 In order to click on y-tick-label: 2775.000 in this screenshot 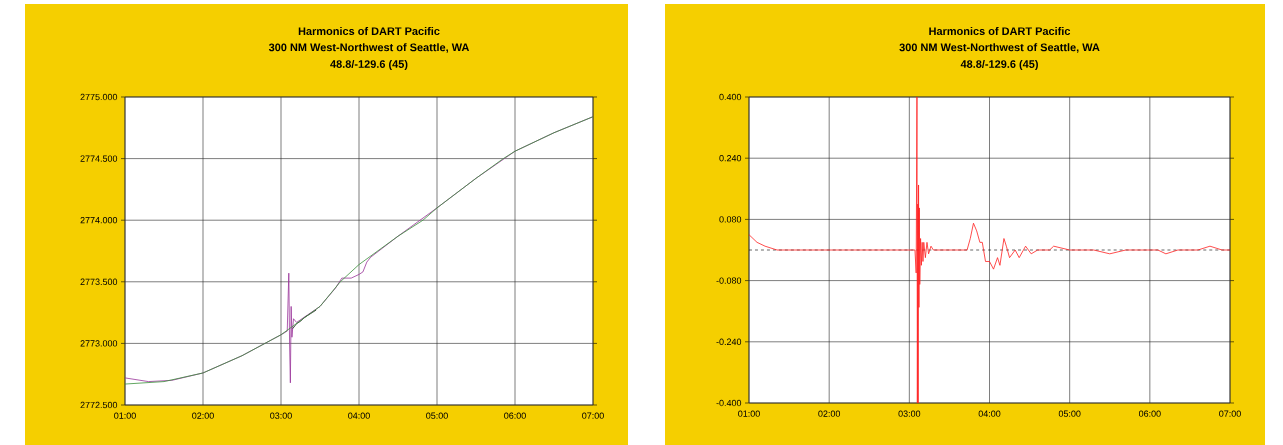, I will do `click(99, 97)`.